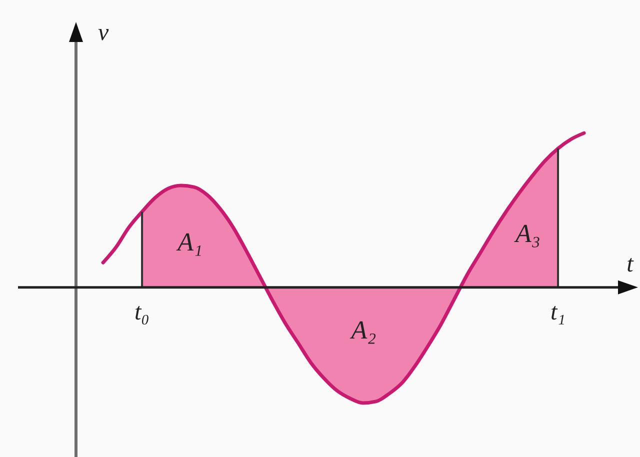  Describe the element at coordinates (630, 264) in the screenshot. I see `x-axis-title: t` at that location.